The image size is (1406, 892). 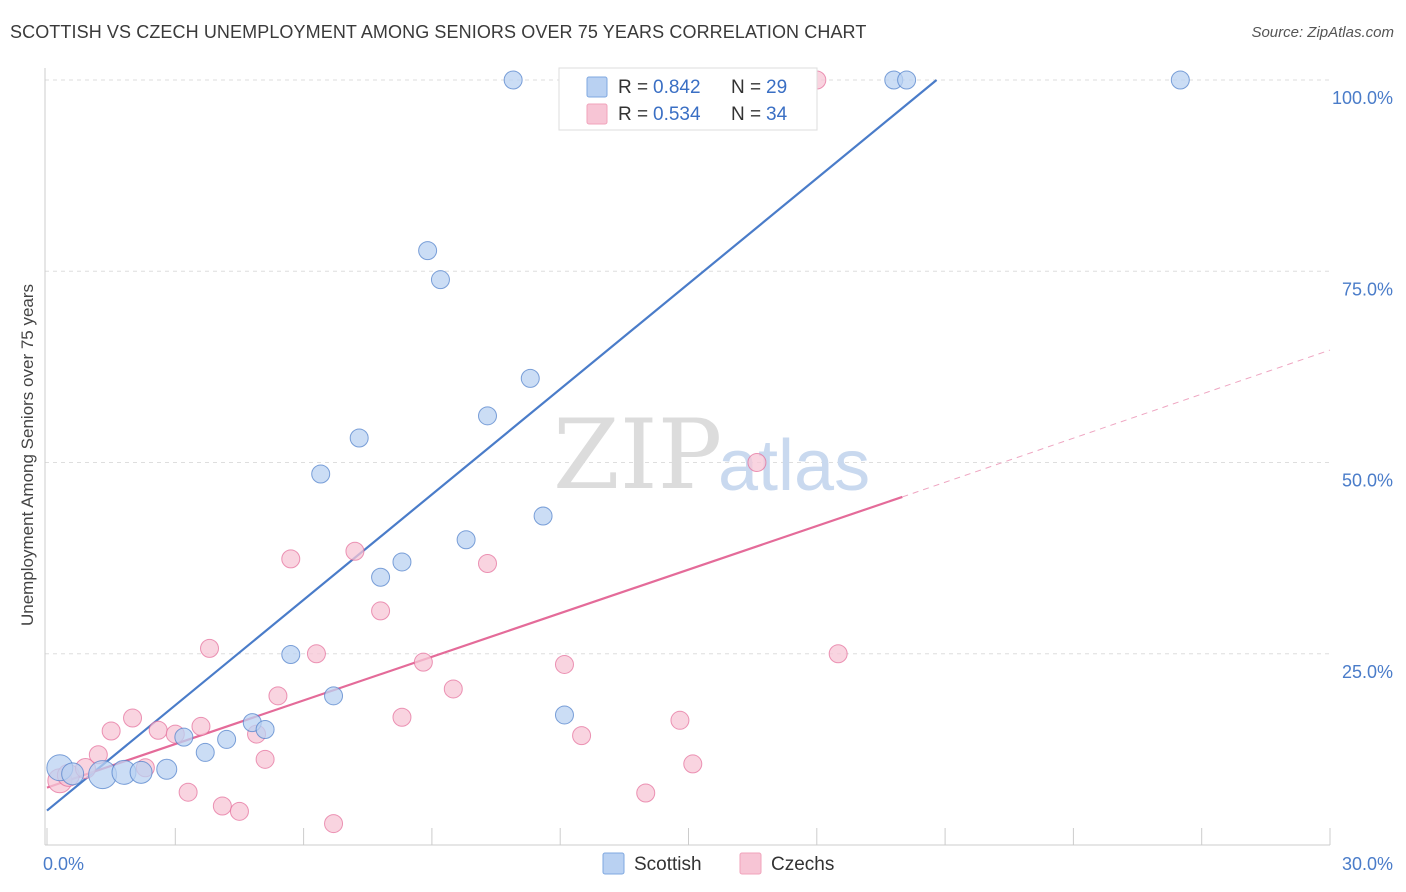 What do you see at coordinates (1367, 481) in the screenshot?
I see `y-tick-label-1: 50.0%` at bounding box center [1367, 481].